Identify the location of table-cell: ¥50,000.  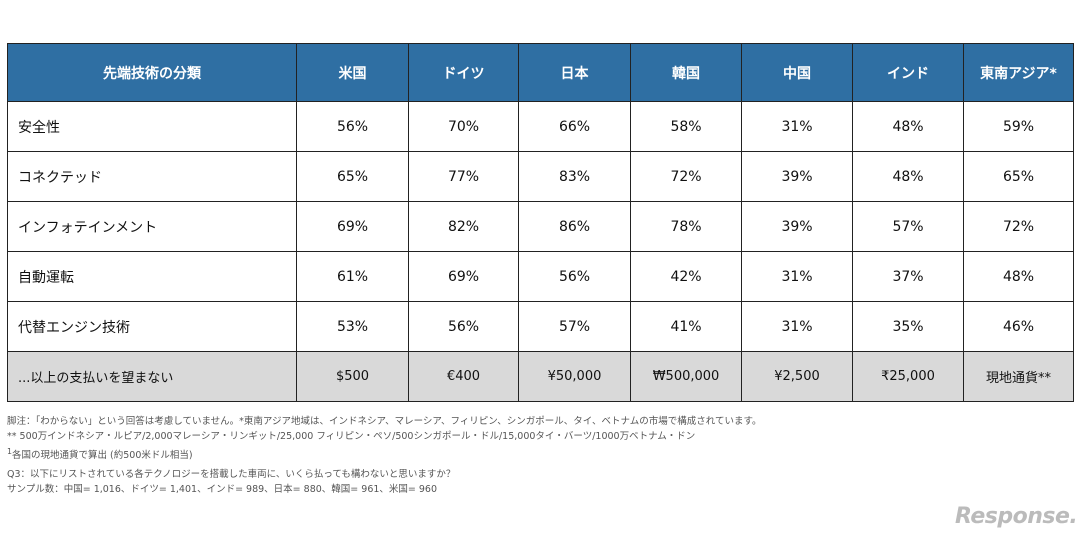
(574, 376).